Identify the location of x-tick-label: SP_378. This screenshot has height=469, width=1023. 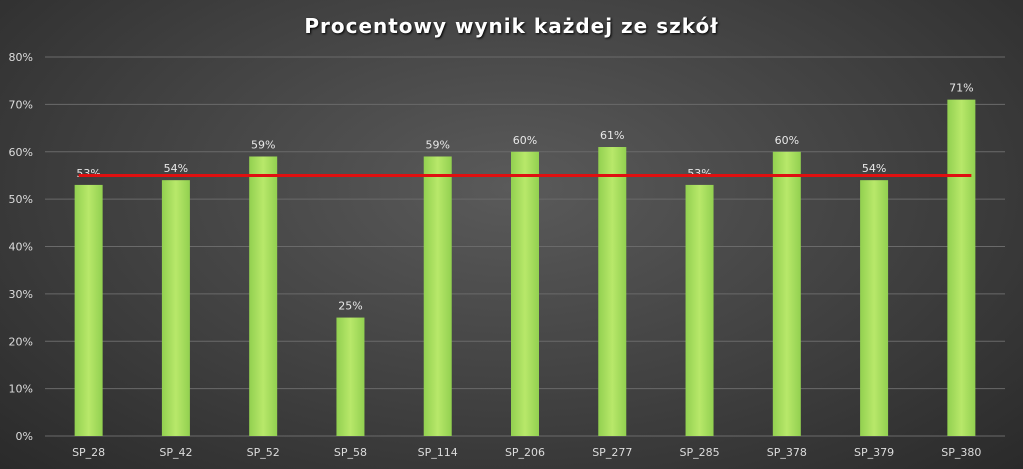
(787, 452).